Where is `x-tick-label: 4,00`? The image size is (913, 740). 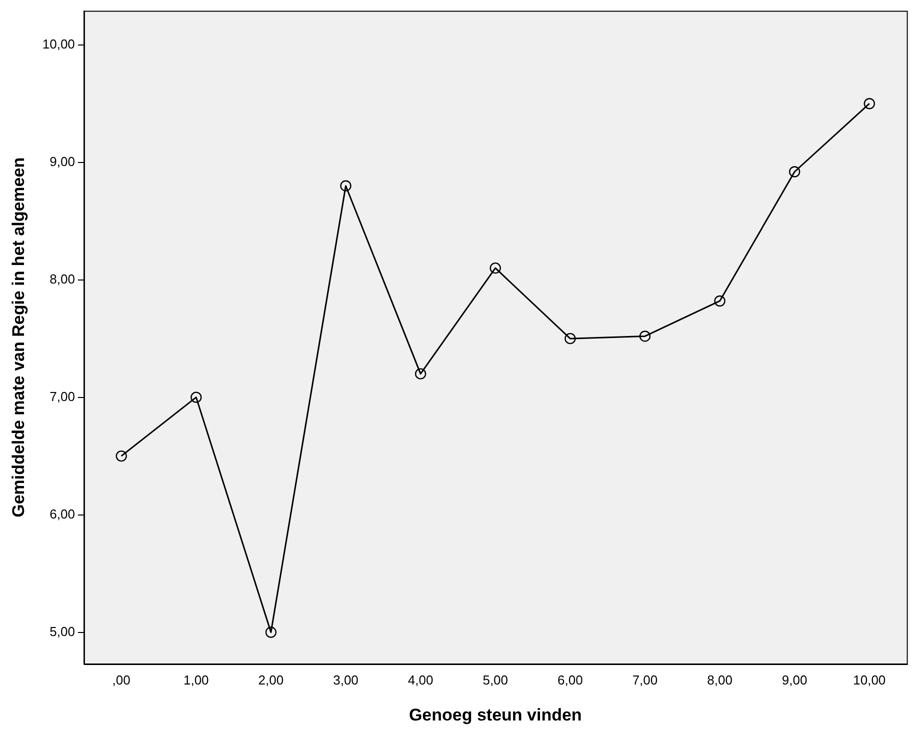
x-tick-label: 4,00 is located at coordinates (421, 680).